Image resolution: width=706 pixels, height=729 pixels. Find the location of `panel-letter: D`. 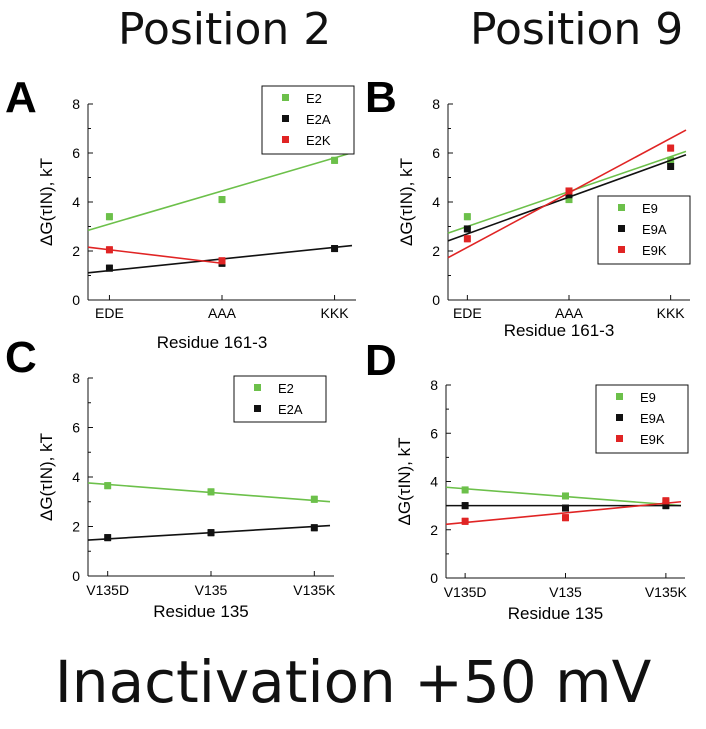

panel-letter: D is located at coordinates (381, 360).